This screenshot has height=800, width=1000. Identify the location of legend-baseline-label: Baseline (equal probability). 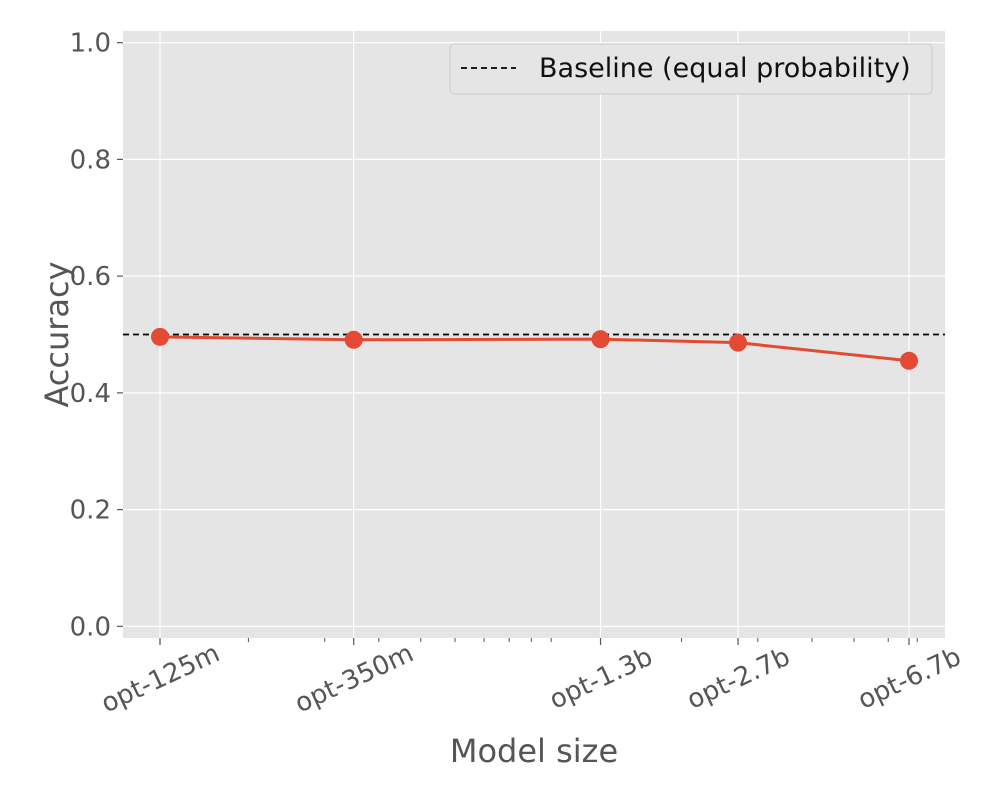
(725, 68).